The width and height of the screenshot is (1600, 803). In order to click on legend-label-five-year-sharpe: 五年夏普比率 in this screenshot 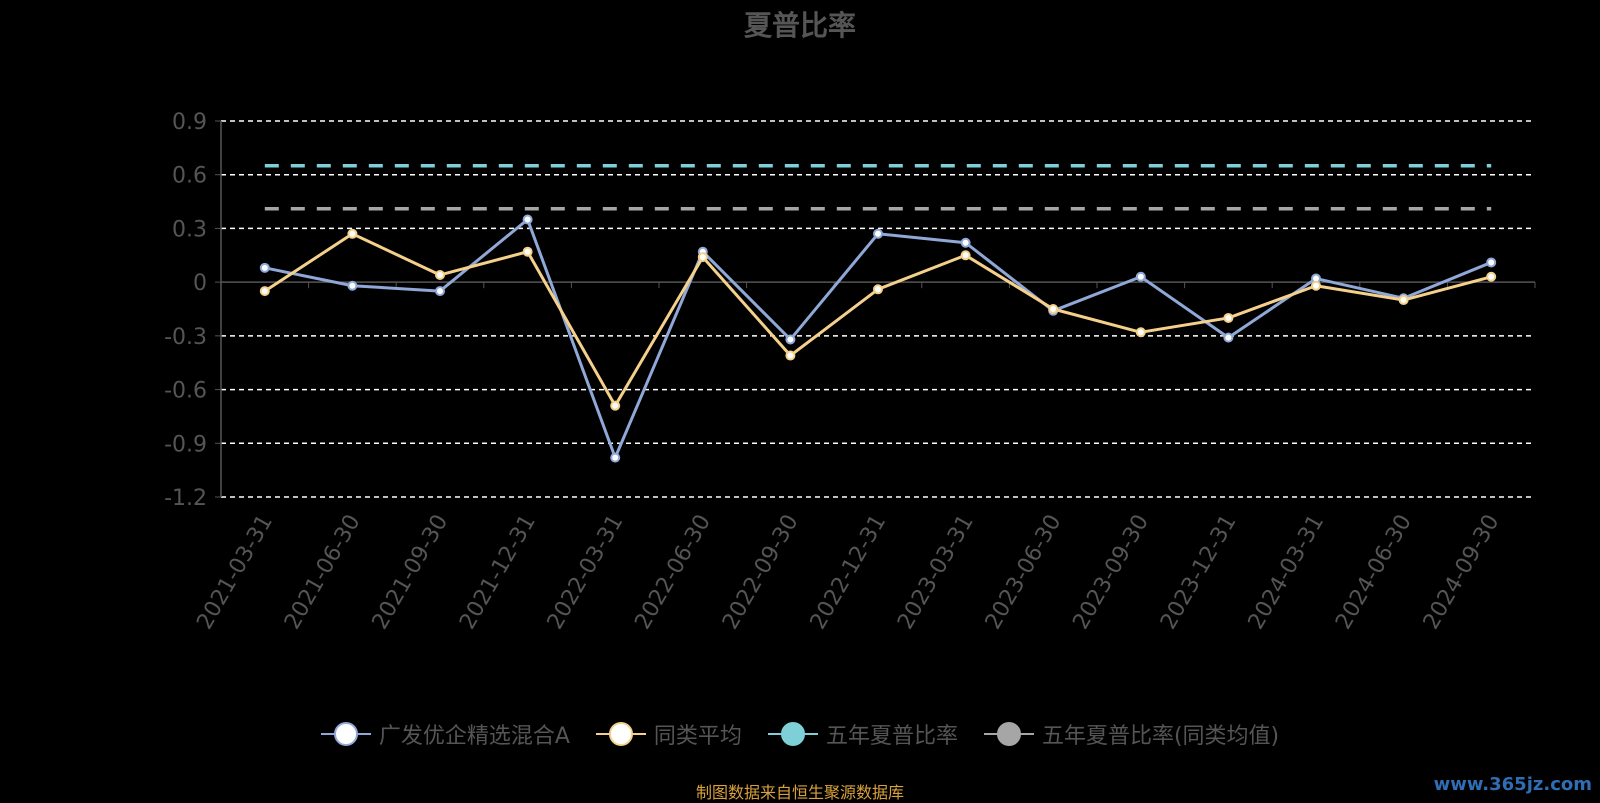, I will do `click(891, 736)`.